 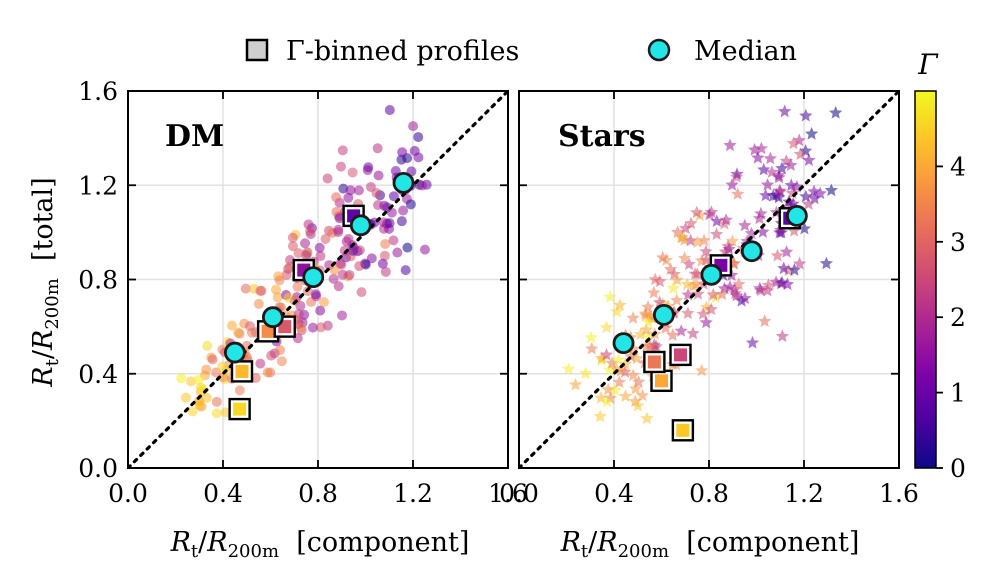 I want to click on panel-title: Stars, so click(x=602, y=136).